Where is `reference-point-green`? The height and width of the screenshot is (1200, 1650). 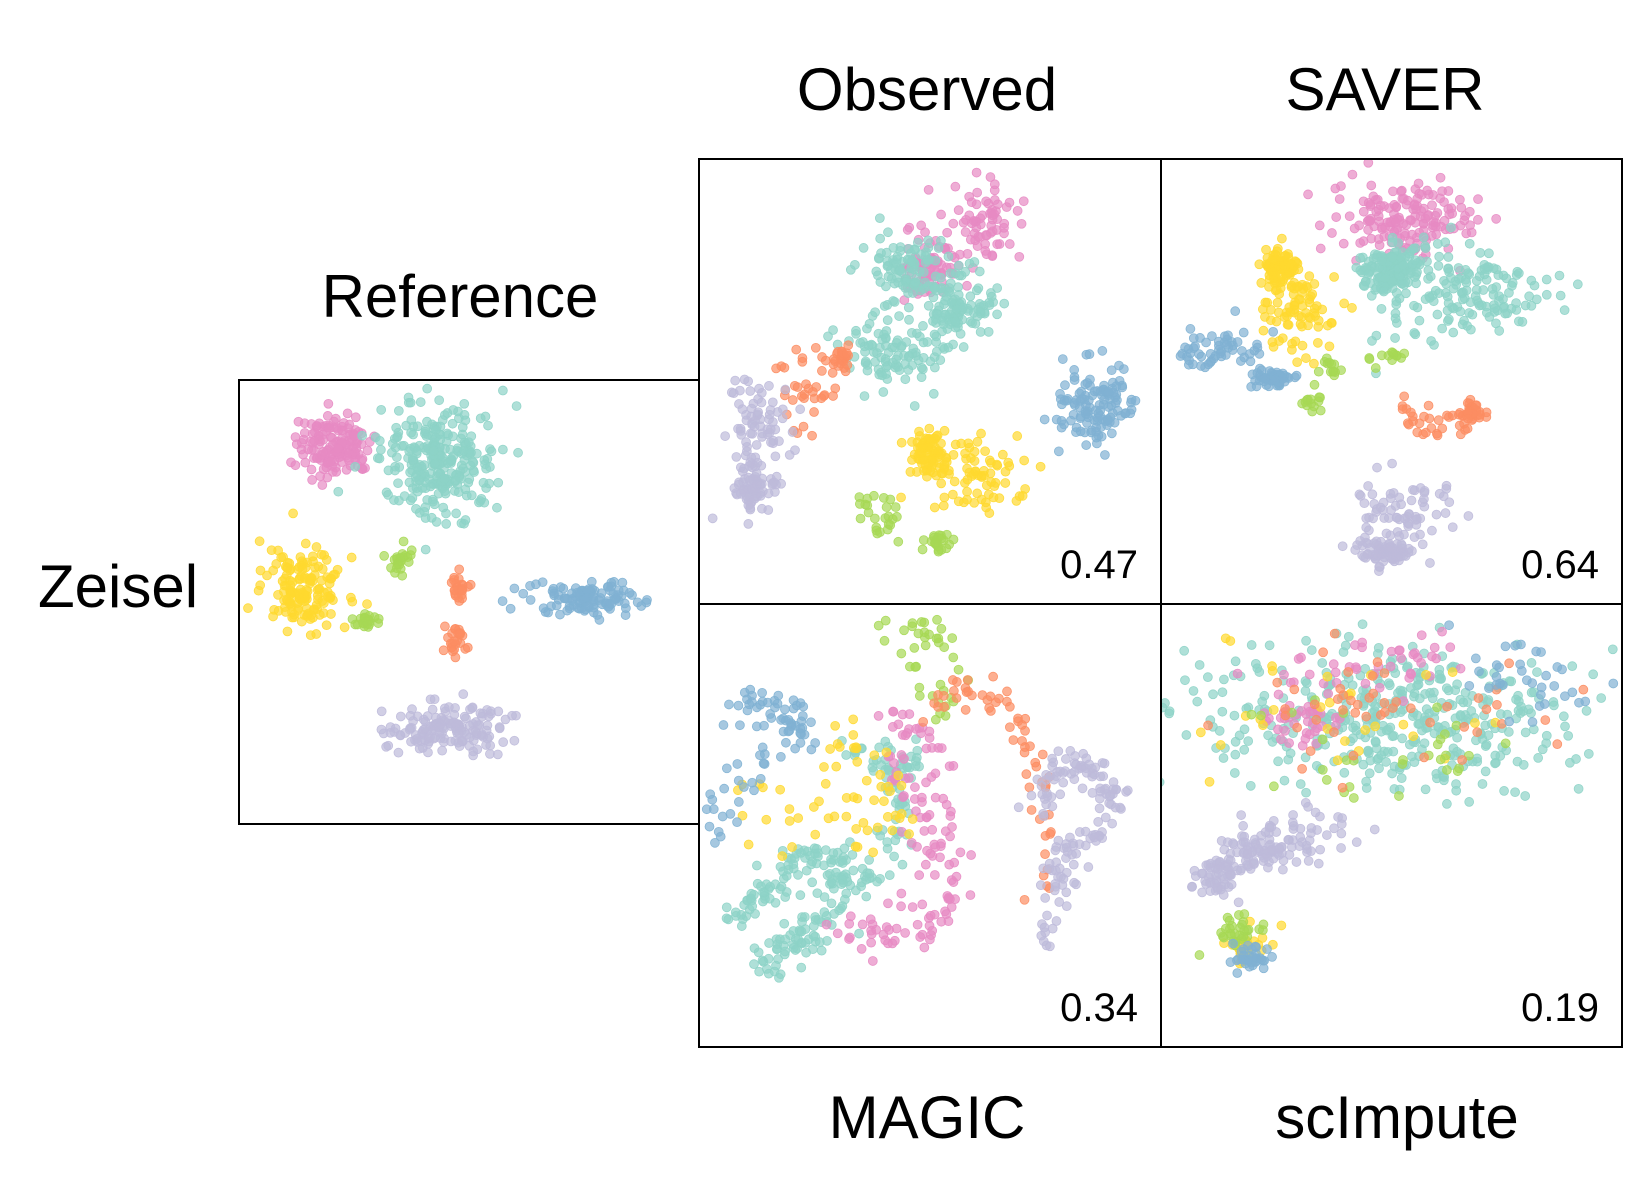
reference-point-green is located at coordinates (369, 616).